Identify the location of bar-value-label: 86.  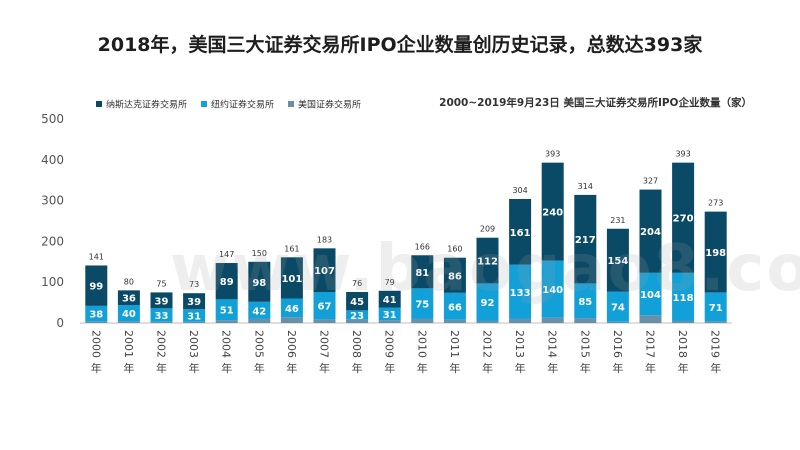
(455, 276).